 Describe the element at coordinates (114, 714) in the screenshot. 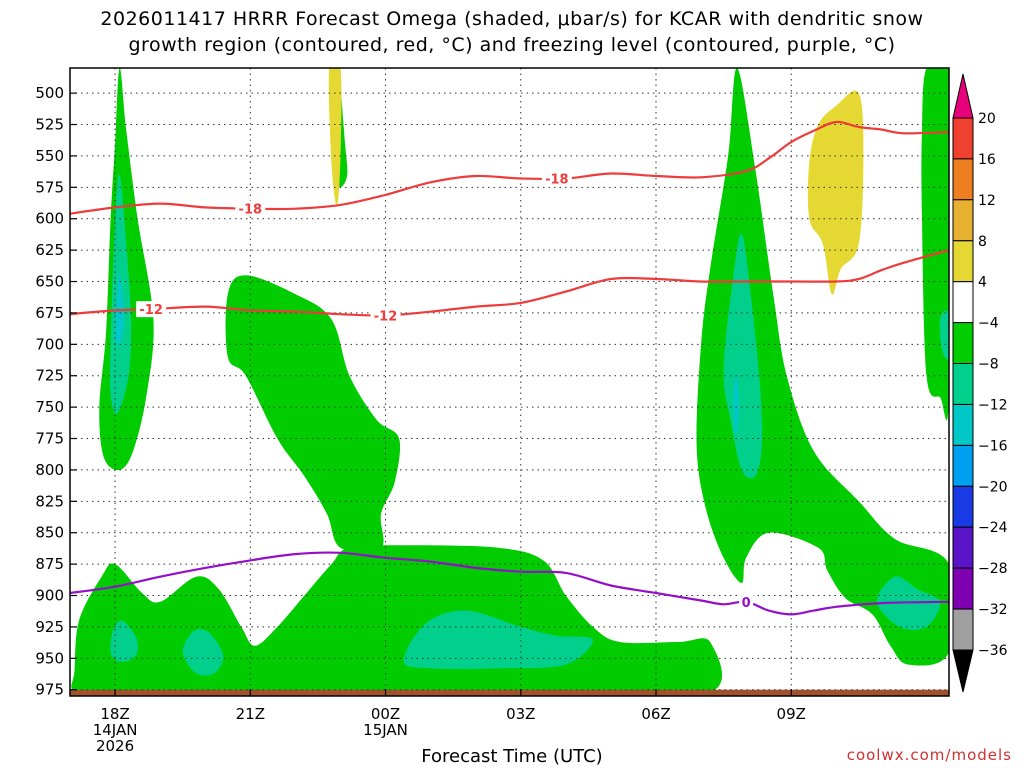

I see `x-tick-label-0: 18Z` at that location.